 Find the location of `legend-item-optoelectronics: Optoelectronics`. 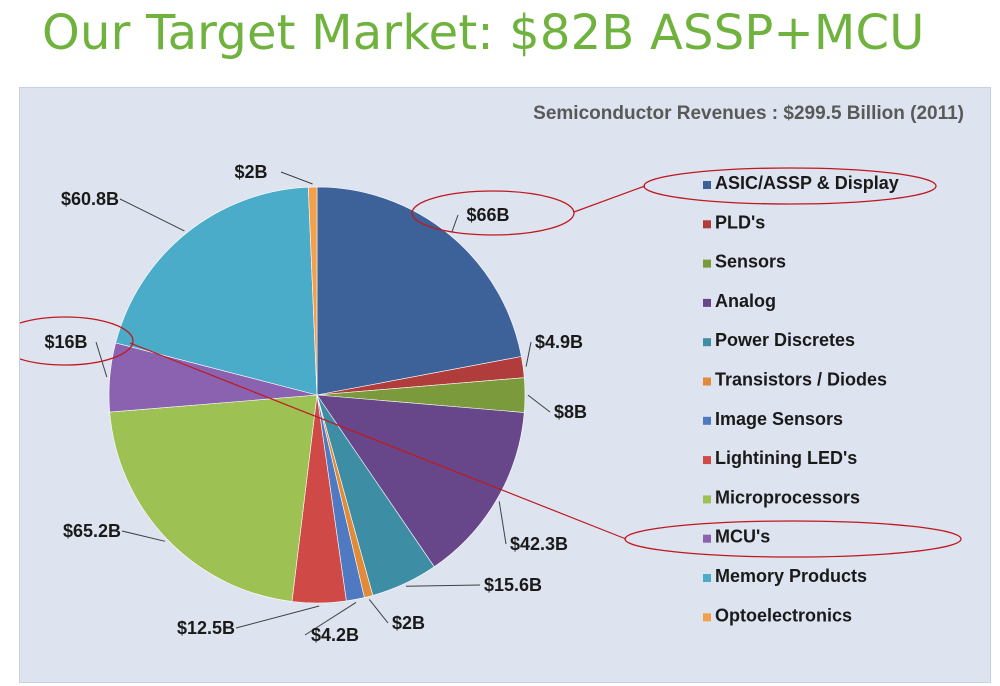

legend-item-optoelectronics: Optoelectronics is located at coordinates (783, 615).